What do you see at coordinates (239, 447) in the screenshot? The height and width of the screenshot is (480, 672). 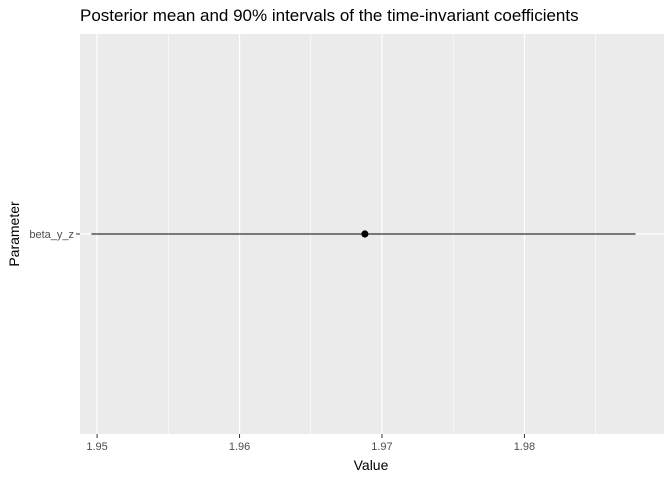 I see `x-tick-label: 1.96` at bounding box center [239, 447].